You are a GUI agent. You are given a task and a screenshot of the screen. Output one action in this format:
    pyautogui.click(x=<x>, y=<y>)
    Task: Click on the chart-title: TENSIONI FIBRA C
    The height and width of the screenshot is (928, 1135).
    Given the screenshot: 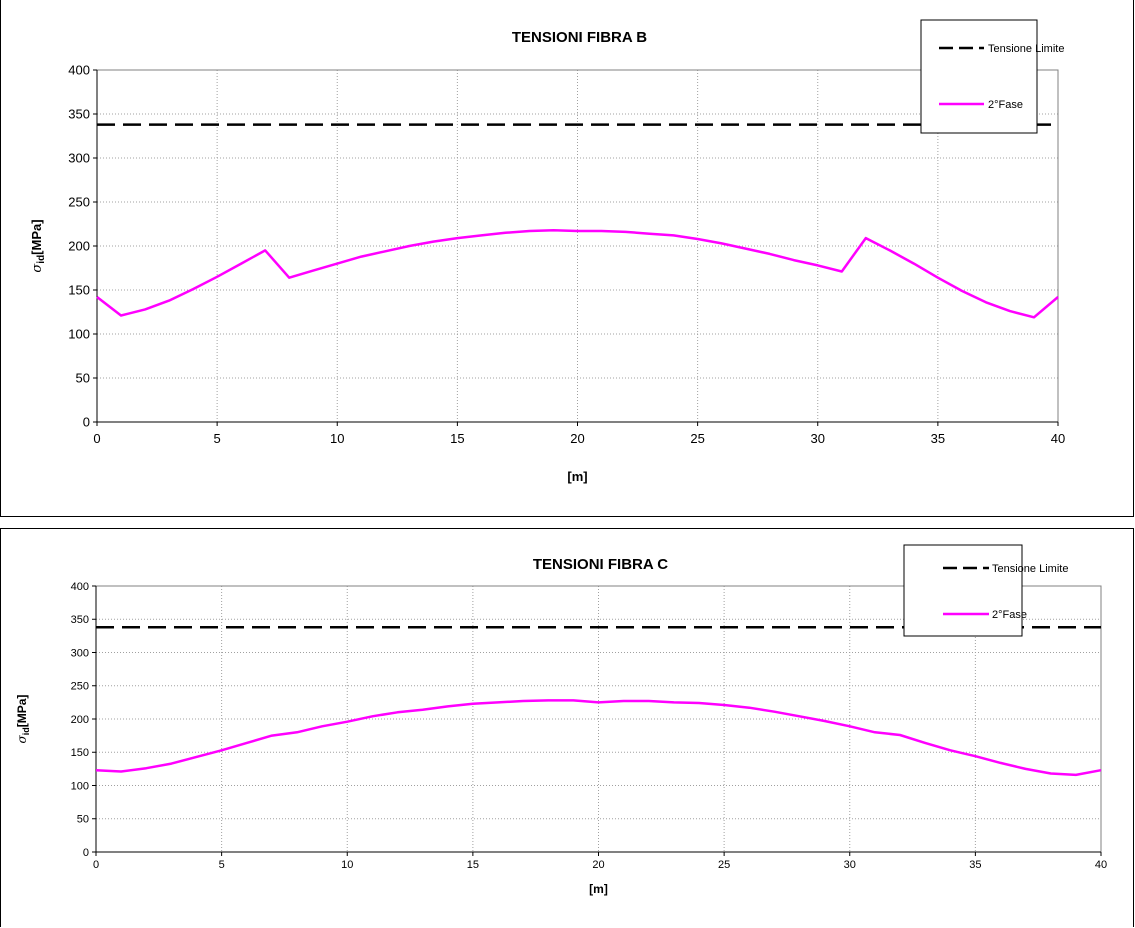 What is the action you would take?
    pyautogui.click(x=600, y=564)
    